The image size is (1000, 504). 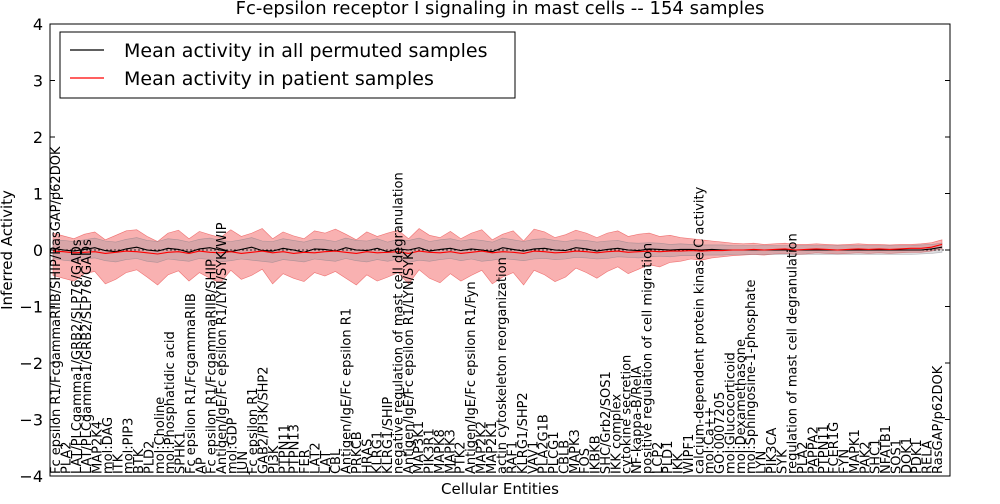 What do you see at coordinates (596, 454) in the screenshot?
I see `x-tick-label: IKBKB` at bounding box center [596, 454].